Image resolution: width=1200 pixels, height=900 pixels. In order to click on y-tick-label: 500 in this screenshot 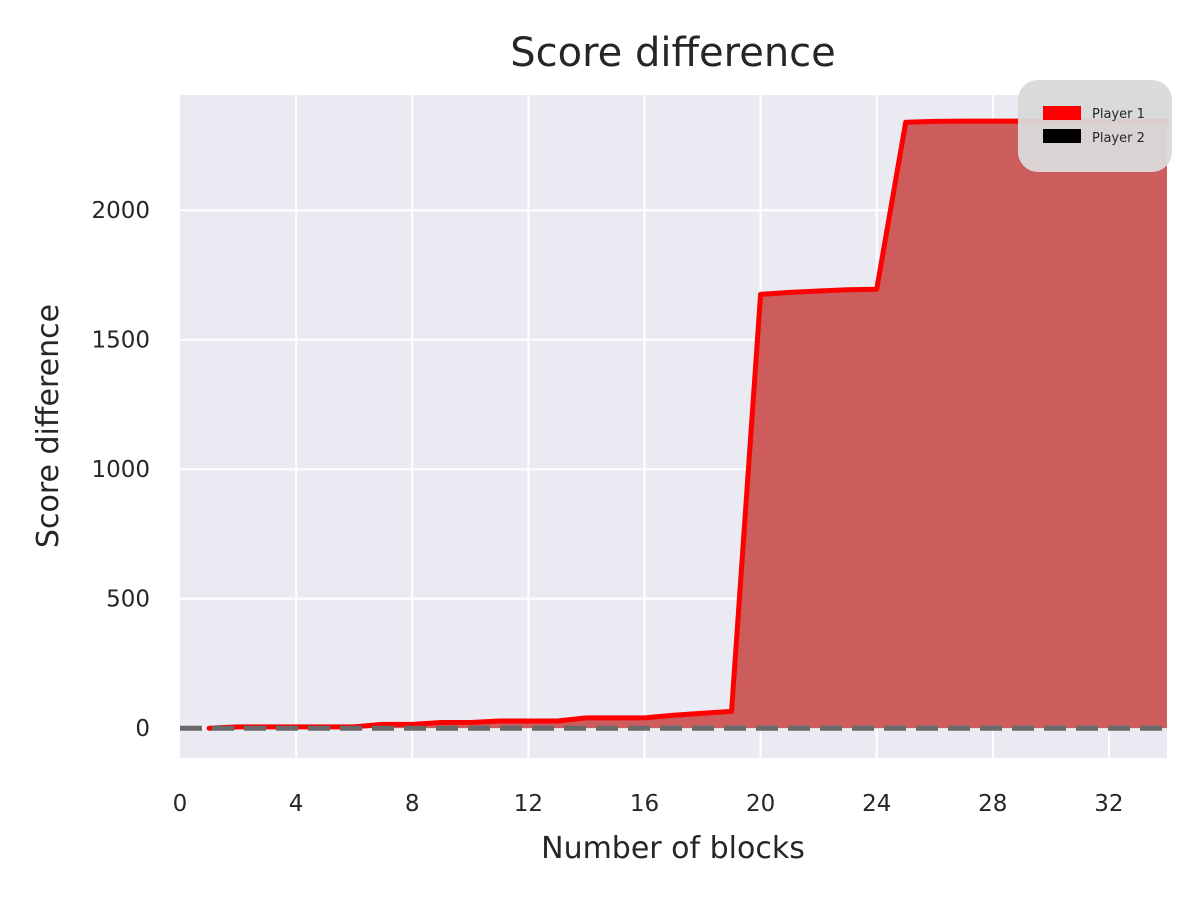, I will do `click(128, 600)`.